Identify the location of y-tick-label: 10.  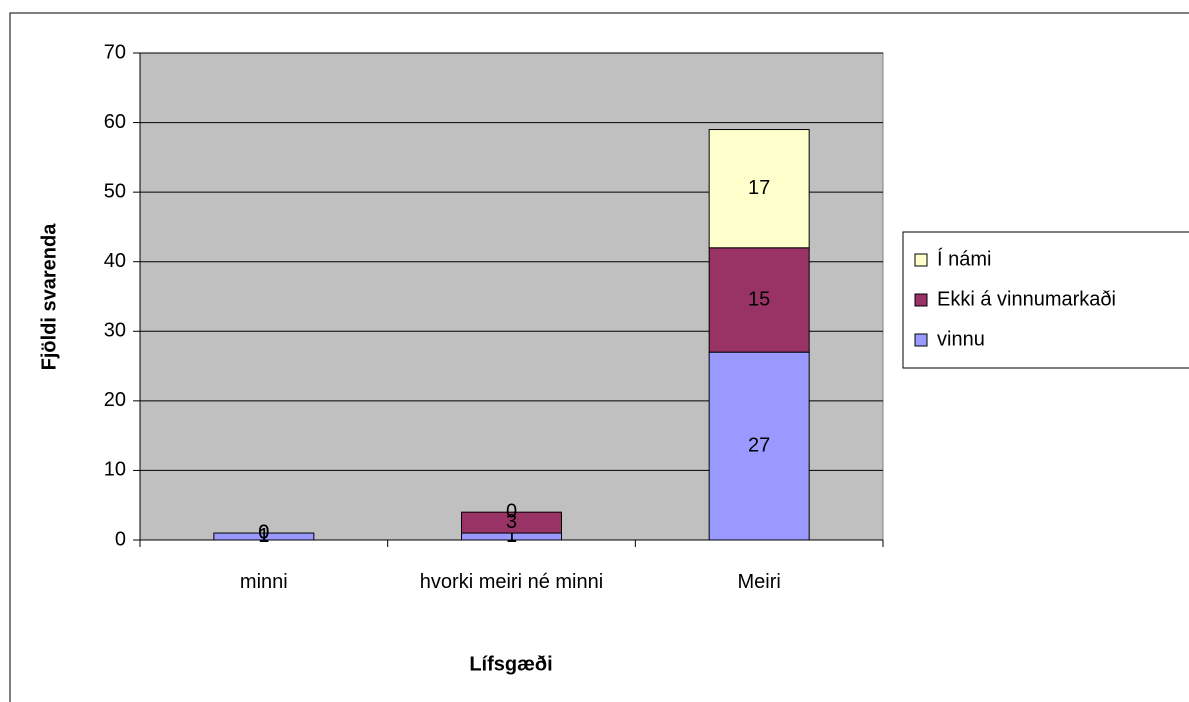
(115, 470).